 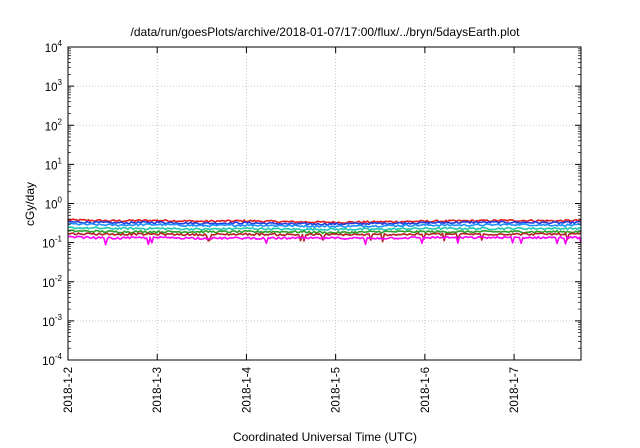 I want to click on x-tick-label: 2018-1-5, so click(x=337, y=390).